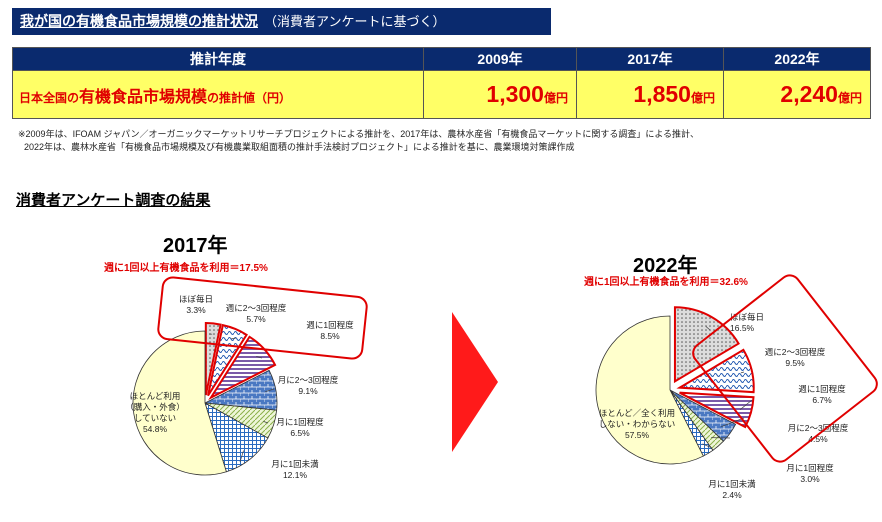  I want to click on table-year-2022: 2022年, so click(797, 59).